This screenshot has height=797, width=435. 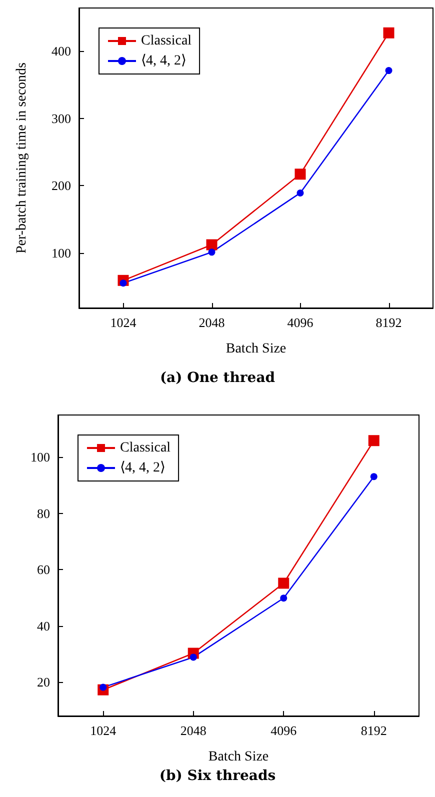 I want to click on y-axis-title: Per-batch training time in seconds, so click(x=22, y=158).